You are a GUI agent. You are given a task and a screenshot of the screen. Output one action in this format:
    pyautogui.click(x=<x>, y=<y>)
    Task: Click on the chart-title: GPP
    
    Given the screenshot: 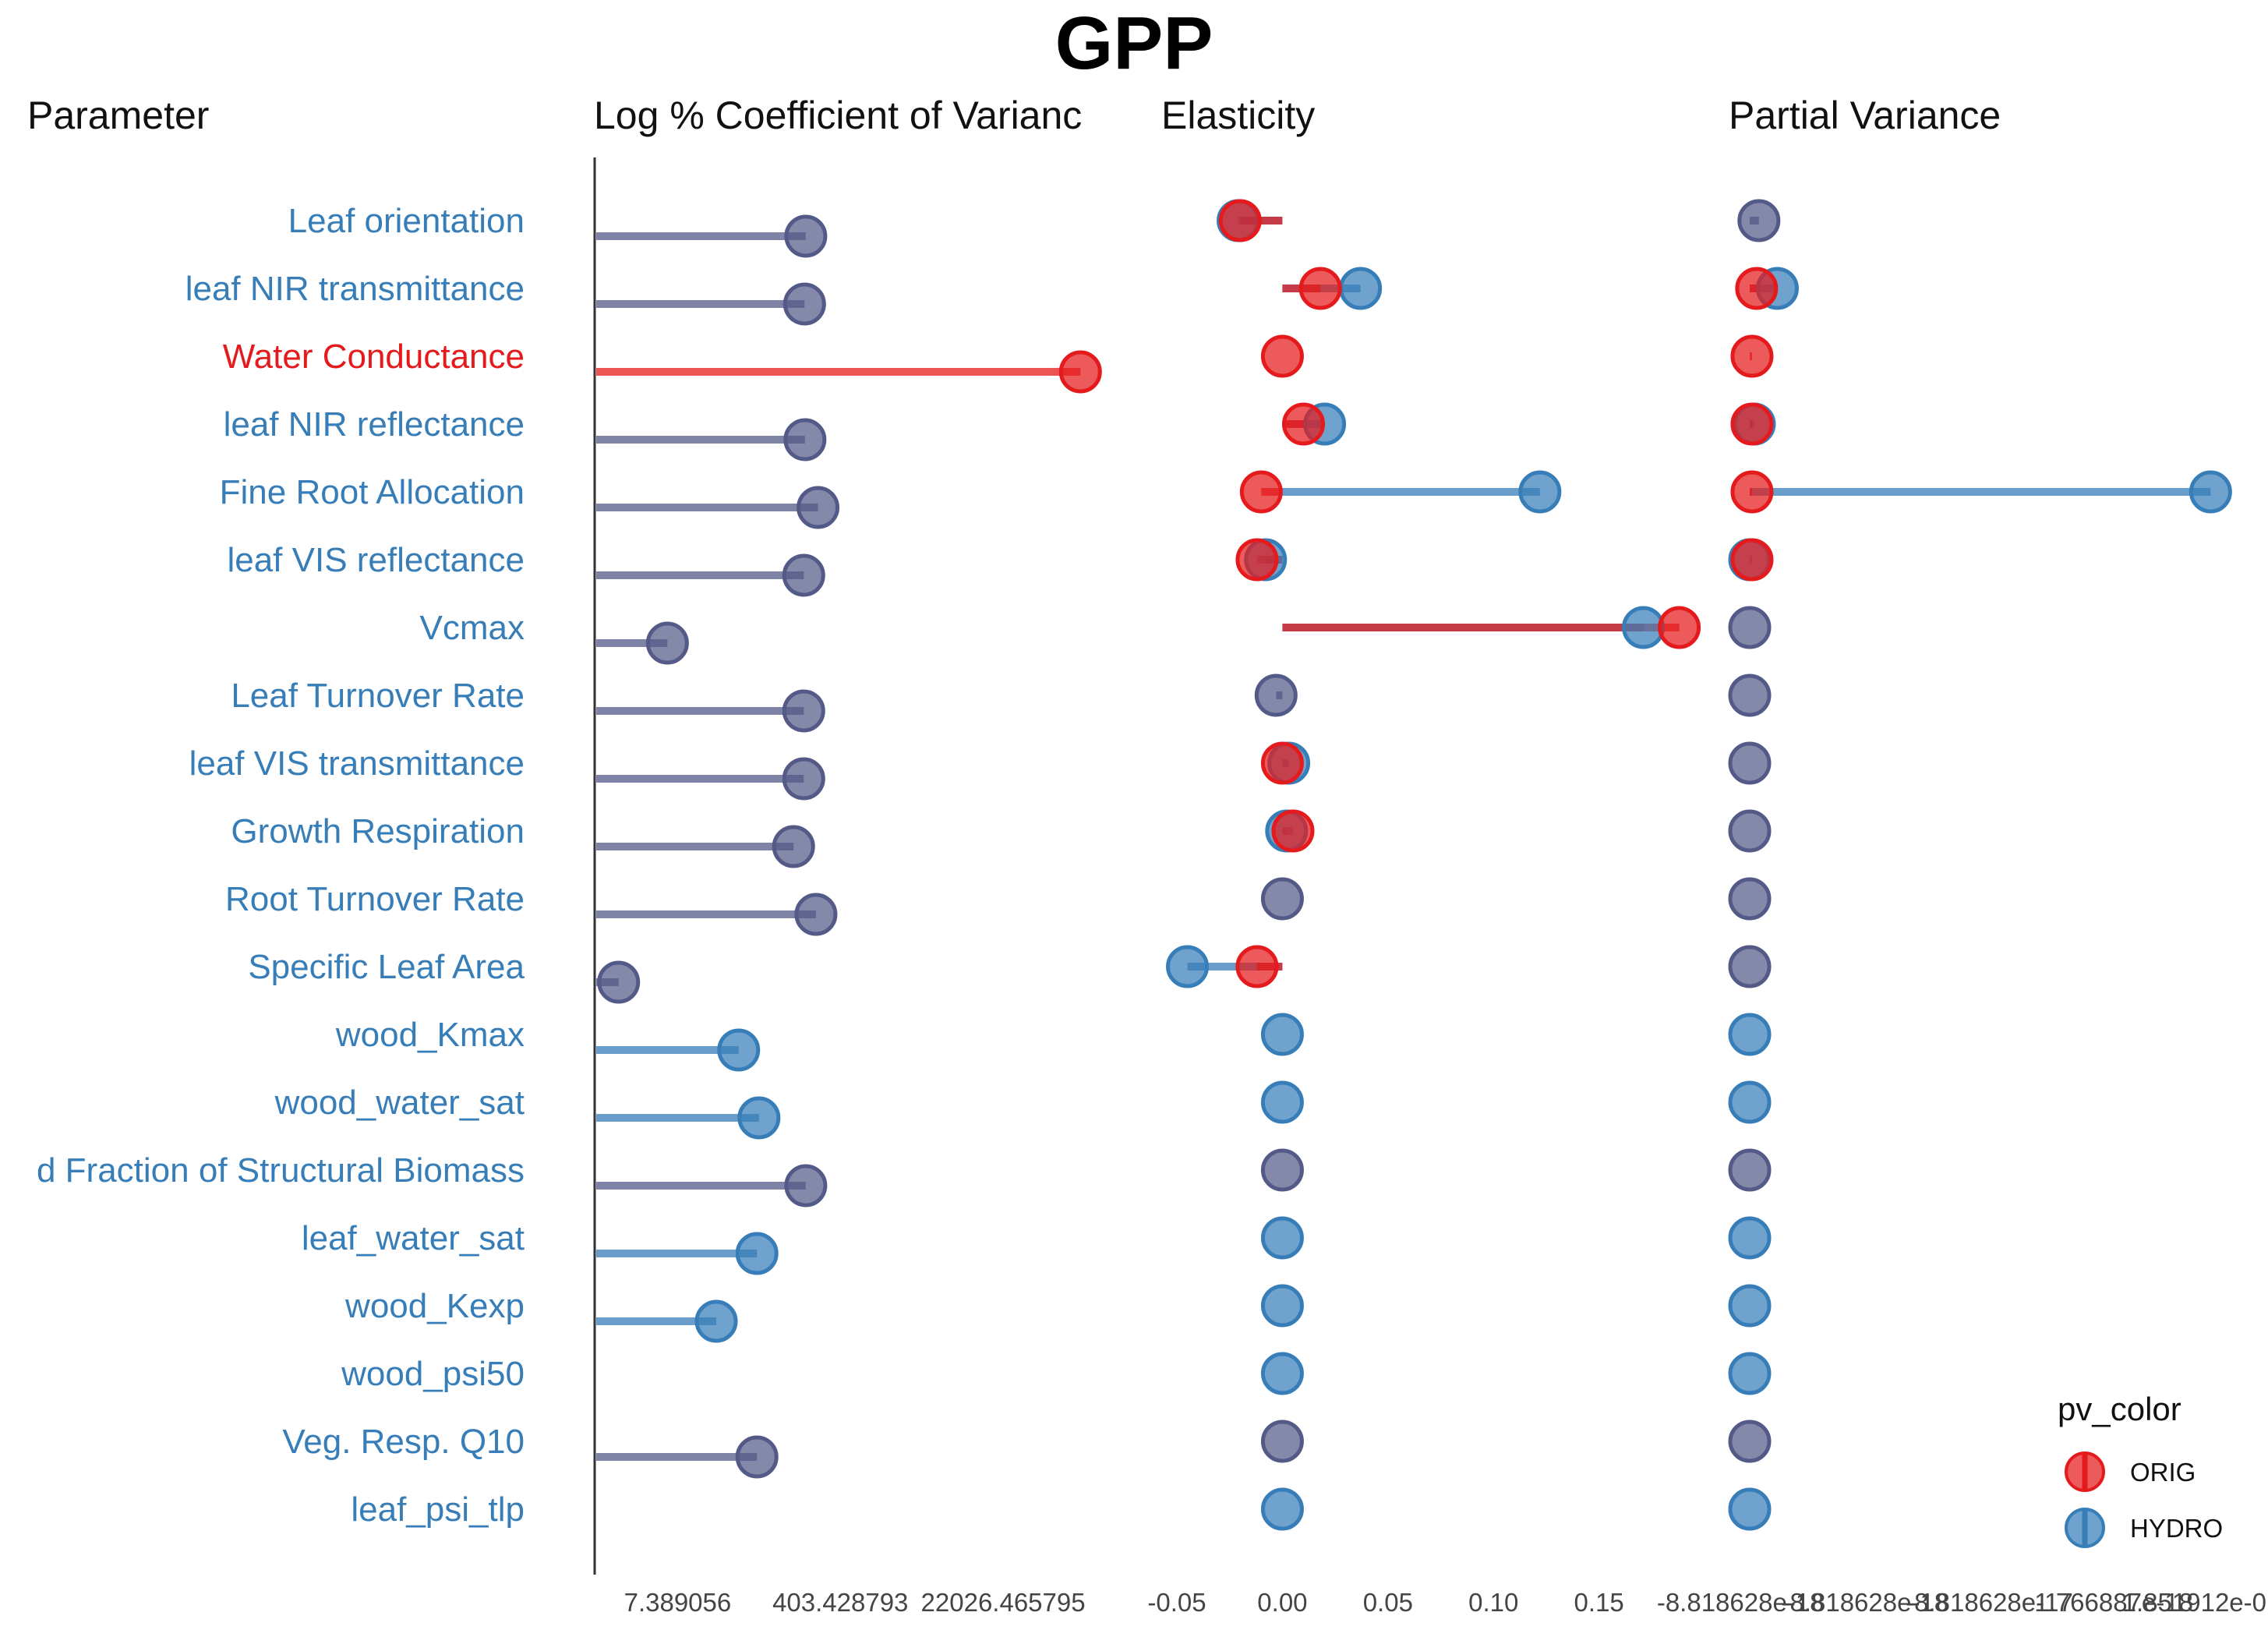 What is the action you would take?
    pyautogui.click(x=1134, y=43)
    